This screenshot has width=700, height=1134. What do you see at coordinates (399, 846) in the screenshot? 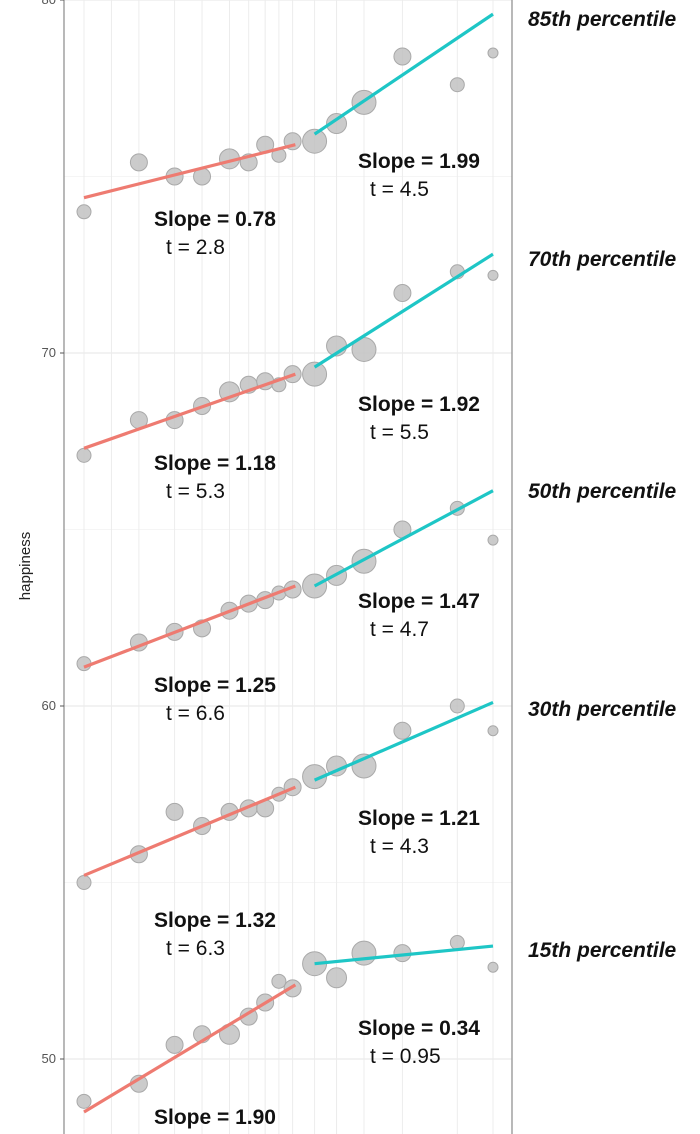
I see `t-stat-label-high: t = 4.3` at bounding box center [399, 846].